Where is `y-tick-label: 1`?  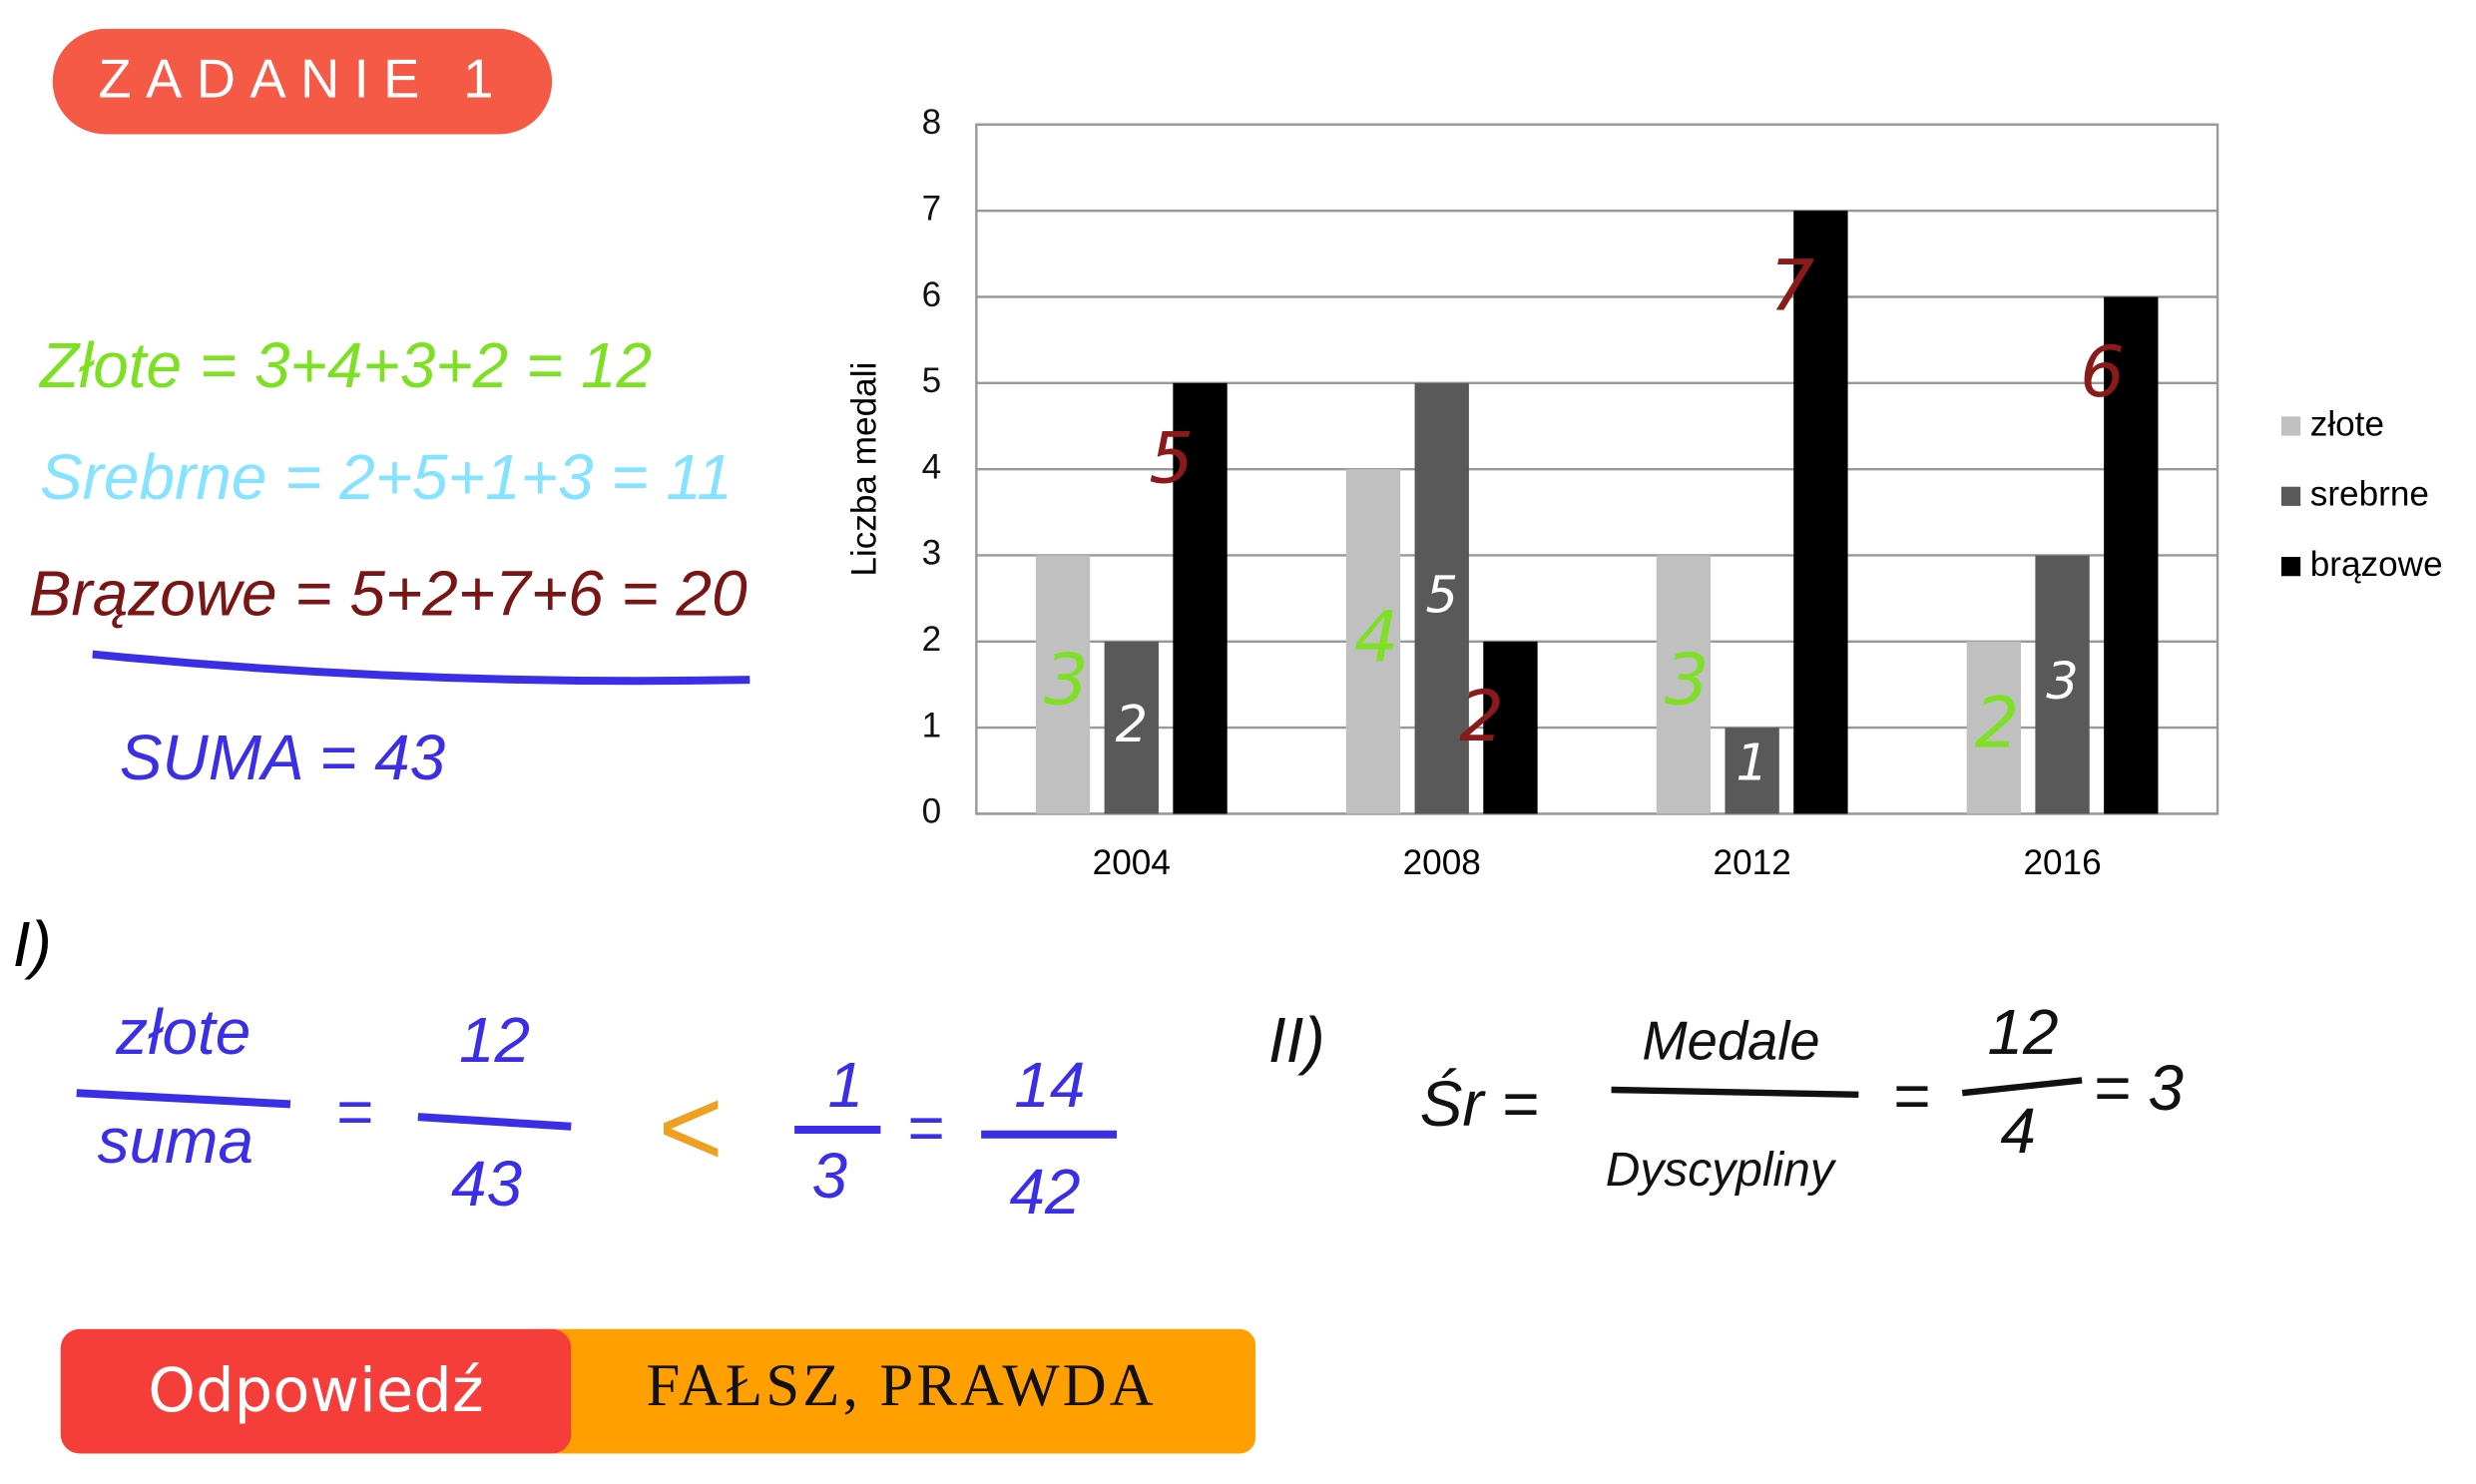 y-tick-label: 1 is located at coordinates (932, 725).